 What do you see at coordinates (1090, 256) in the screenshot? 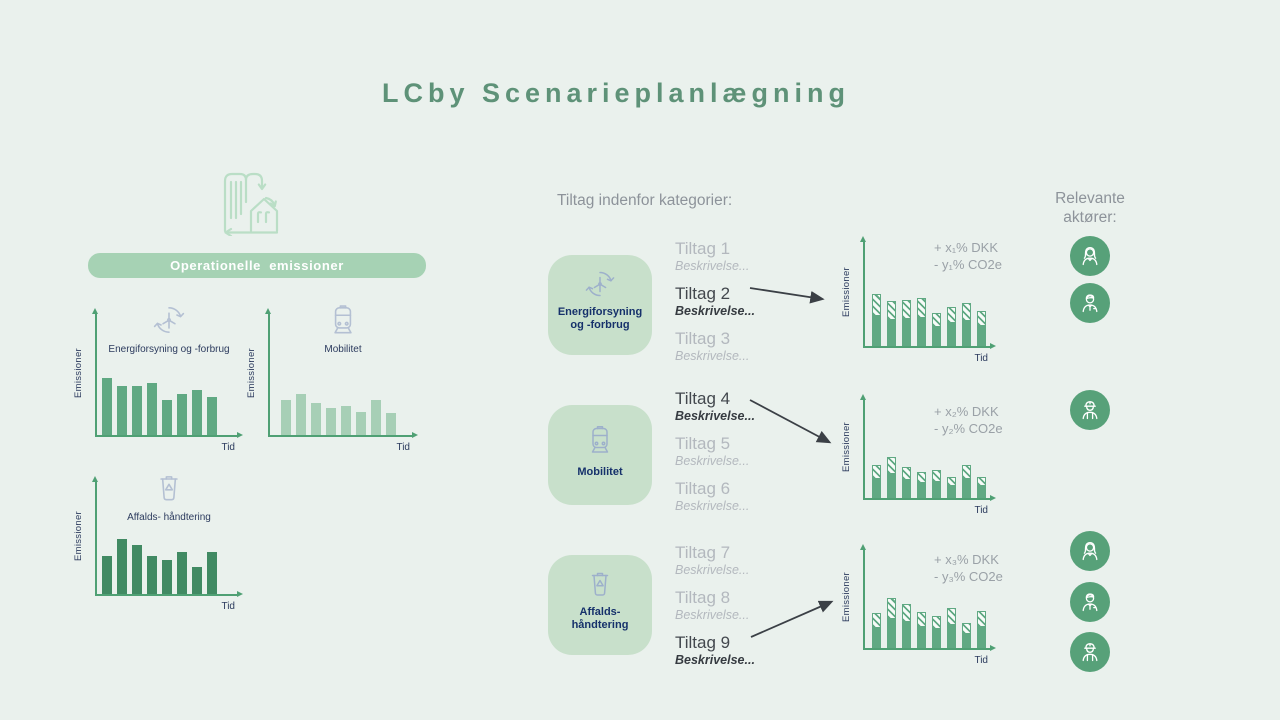
I see `businesswoman-avatar` at bounding box center [1090, 256].